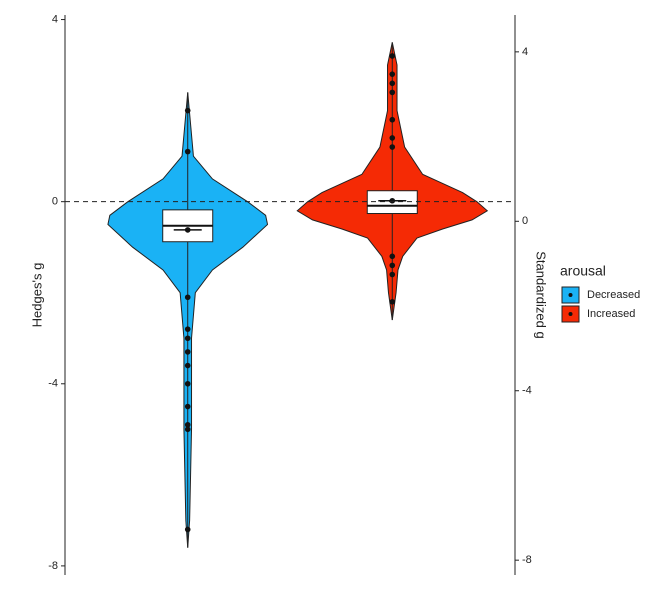  Describe the element at coordinates (527, 391) in the screenshot. I see `y2-tick-label: -4` at that location.